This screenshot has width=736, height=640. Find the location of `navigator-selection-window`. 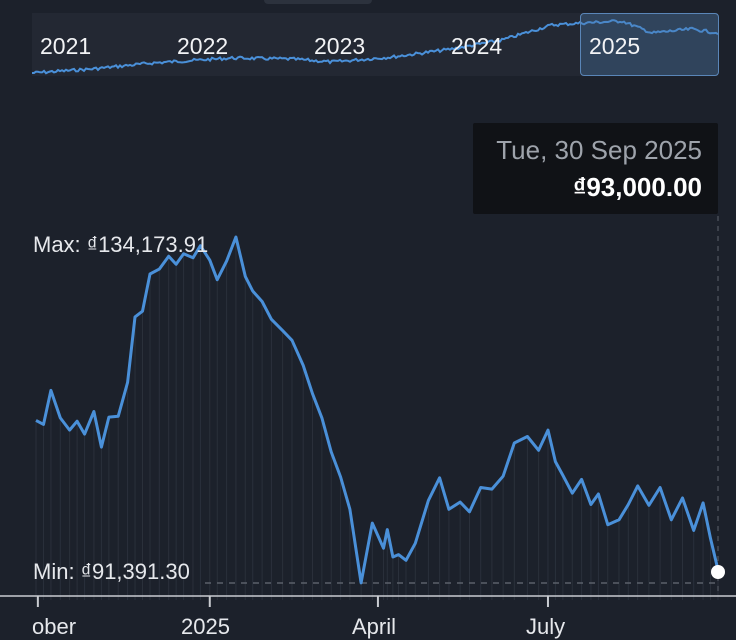

navigator-selection-window is located at coordinates (649, 44).